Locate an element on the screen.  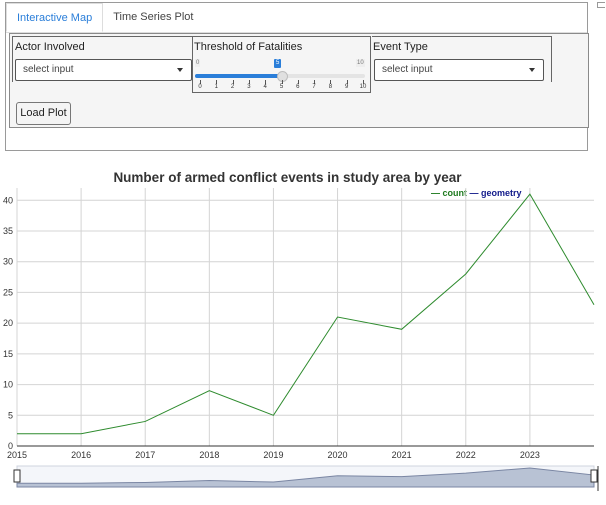
y-tick-label: 15 is located at coordinates (8, 354).